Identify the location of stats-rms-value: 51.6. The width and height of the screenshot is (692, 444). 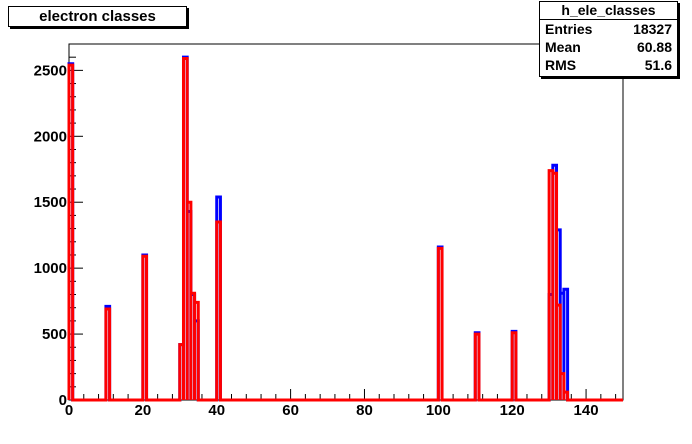
(658, 65).